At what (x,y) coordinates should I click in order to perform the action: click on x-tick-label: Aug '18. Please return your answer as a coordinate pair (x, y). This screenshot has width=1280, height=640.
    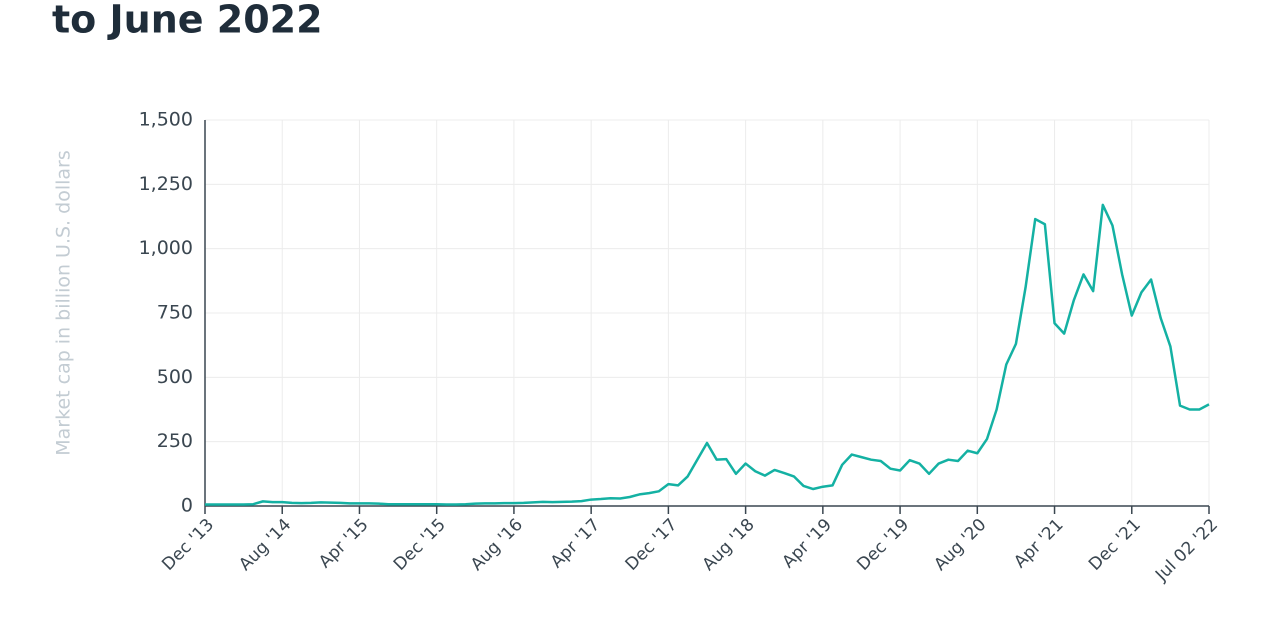
    Looking at the image, I should click on (729, 545).